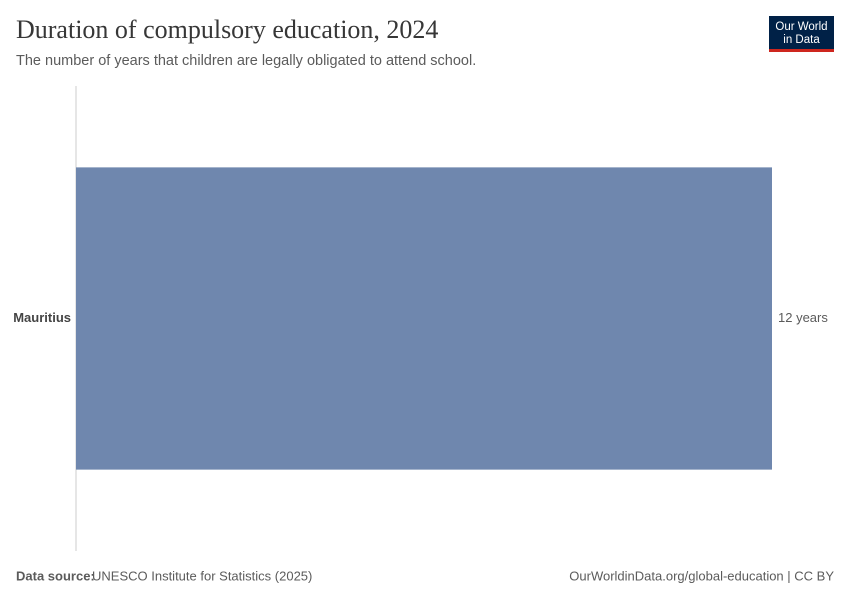 This screenshot has width=850, height=605. I want to click on logo: Our World in Data, so click(801, 34).